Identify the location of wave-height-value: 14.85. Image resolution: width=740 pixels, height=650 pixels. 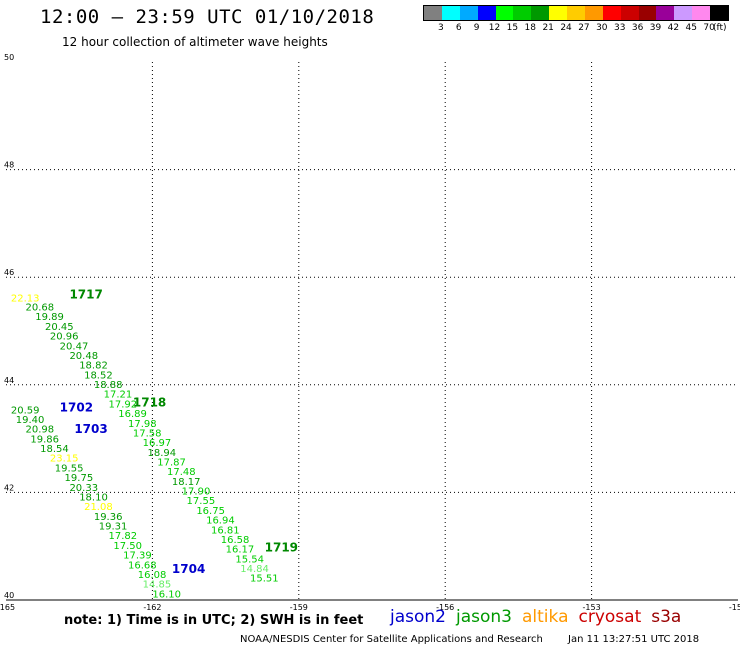
(157, 585).